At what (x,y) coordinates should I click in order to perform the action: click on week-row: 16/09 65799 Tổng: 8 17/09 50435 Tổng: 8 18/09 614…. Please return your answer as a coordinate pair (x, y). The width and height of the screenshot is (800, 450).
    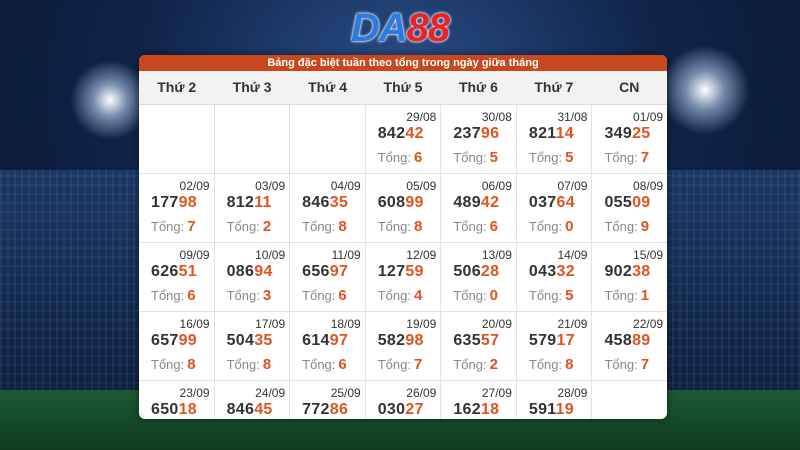
    Looking at the image, I should click on (403, 346).